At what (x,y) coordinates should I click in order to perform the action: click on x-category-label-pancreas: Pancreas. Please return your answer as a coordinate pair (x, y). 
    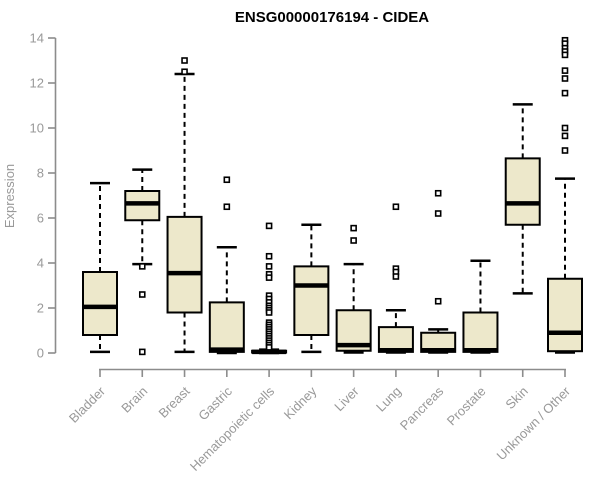
    Looking at the image, I should click on (422, 408).